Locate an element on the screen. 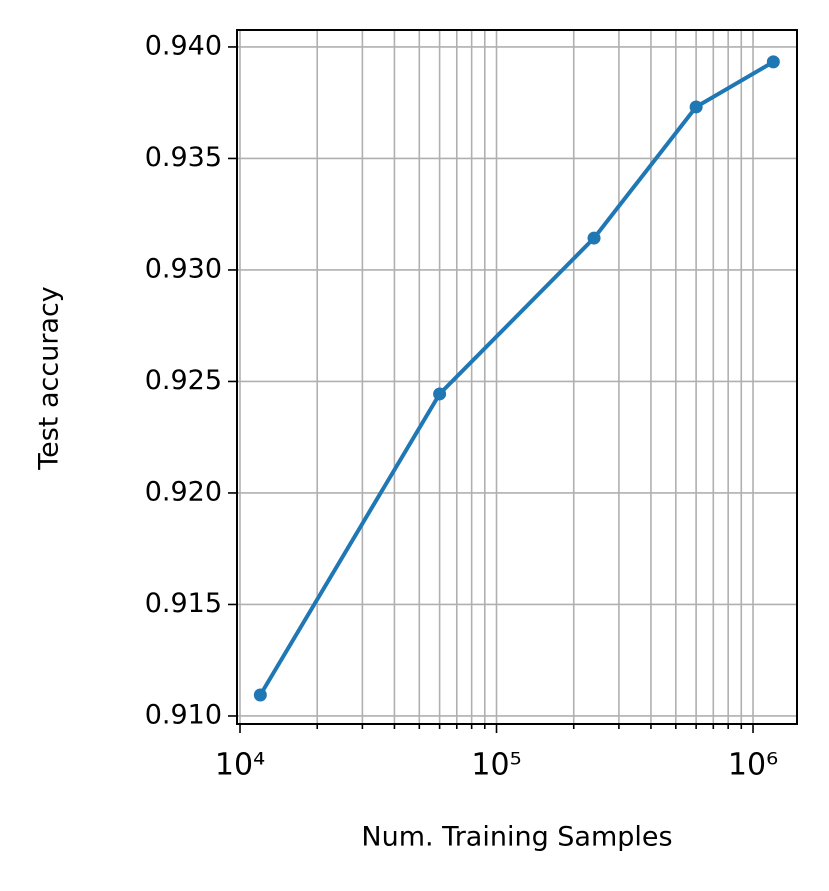 The width and height of the screenshot is (829, 891). y-tick-label: 0.925 is located at coordinates (183, 380).